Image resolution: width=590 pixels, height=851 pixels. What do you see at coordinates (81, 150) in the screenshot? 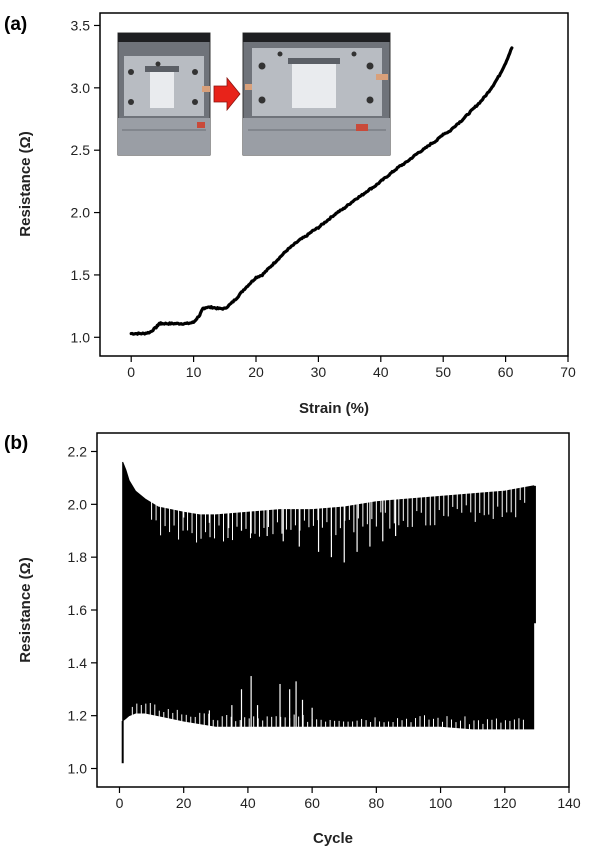
I see `panel-a-y-tick-label: 2.5` at bounding box center [81, 150].